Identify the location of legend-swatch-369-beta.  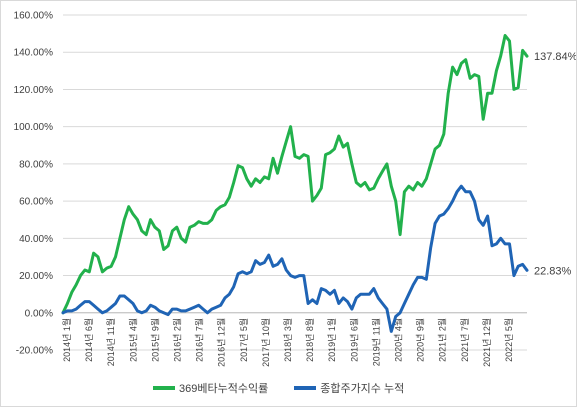
(164, 388).